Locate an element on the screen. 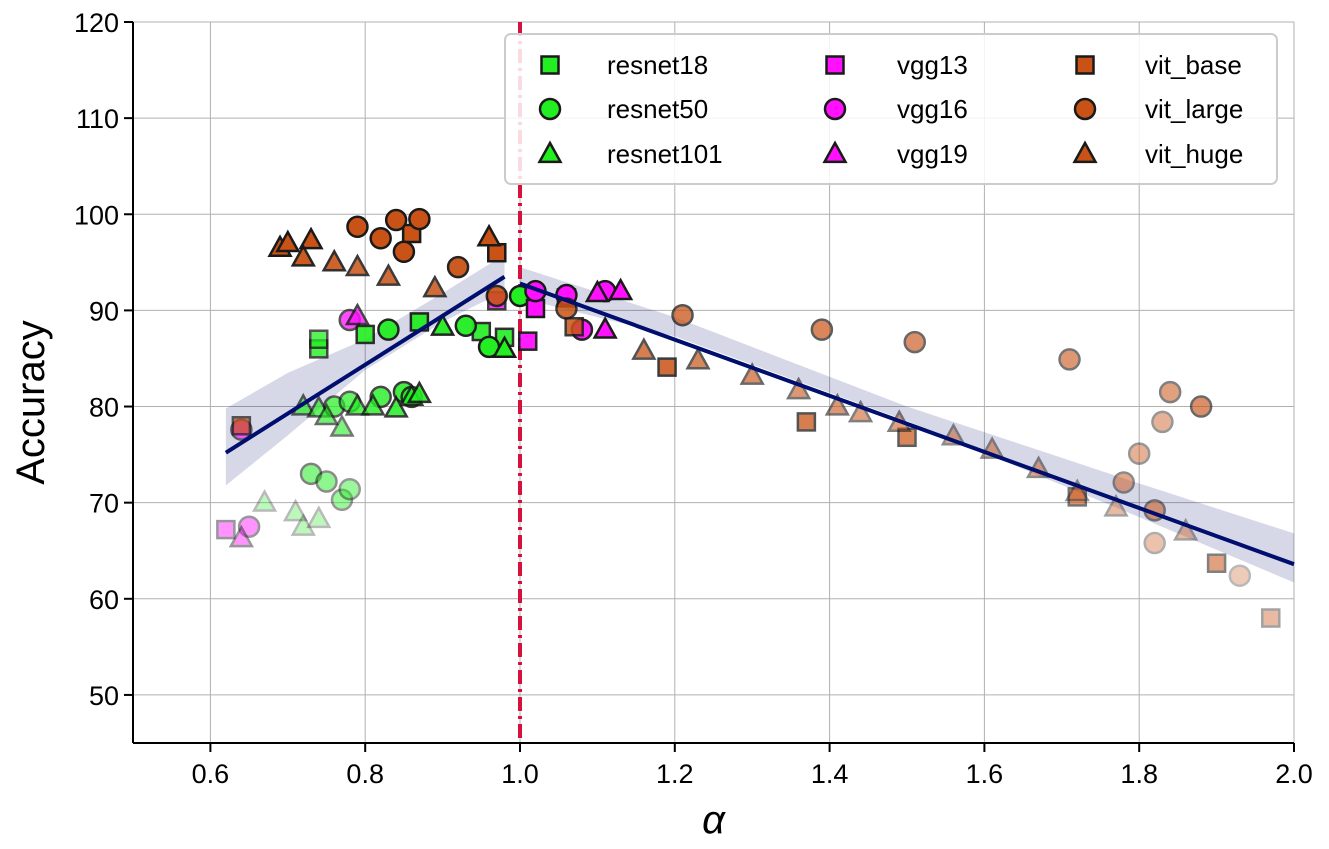  legend-marker-resnet18 is located at coordinates (550, 65).